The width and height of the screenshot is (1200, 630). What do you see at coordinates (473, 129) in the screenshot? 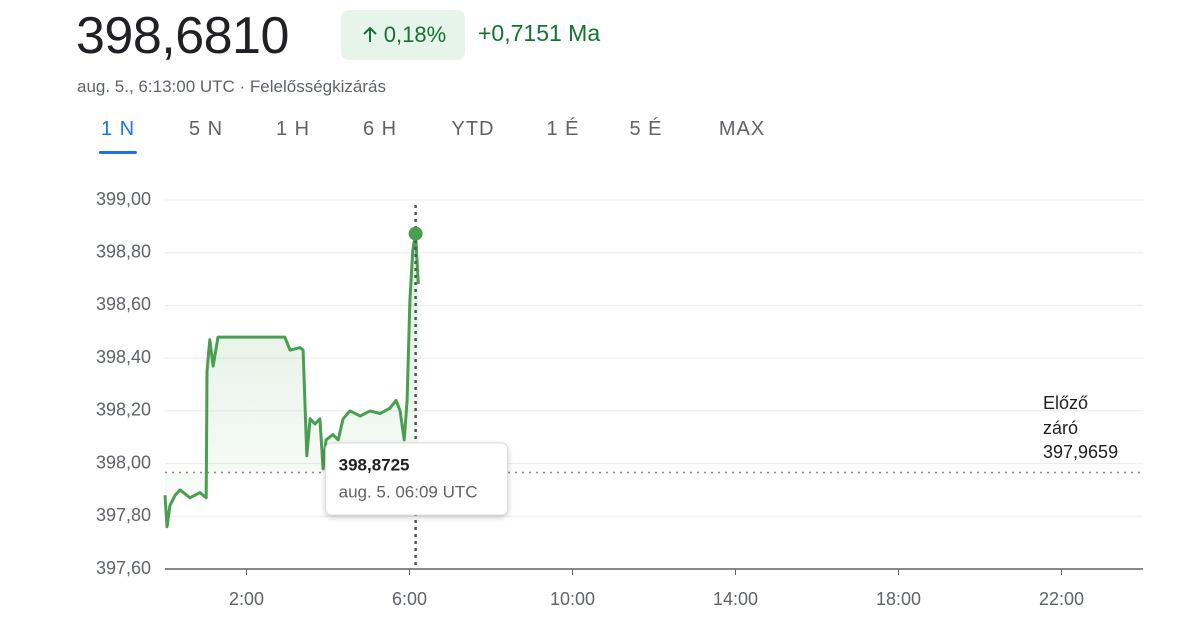
I see `range-tab: YTD` at bounding box center [473, 129].